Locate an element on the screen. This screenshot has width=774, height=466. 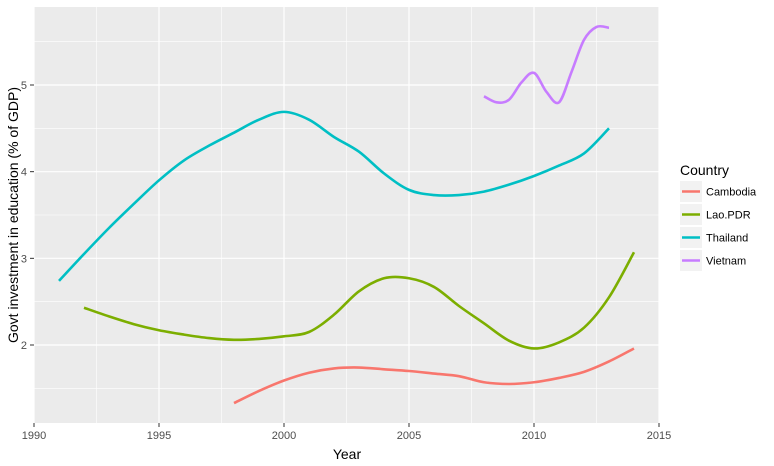
y-axis-ticks: 2 3 4 5 is located at coordinates (27, 216).